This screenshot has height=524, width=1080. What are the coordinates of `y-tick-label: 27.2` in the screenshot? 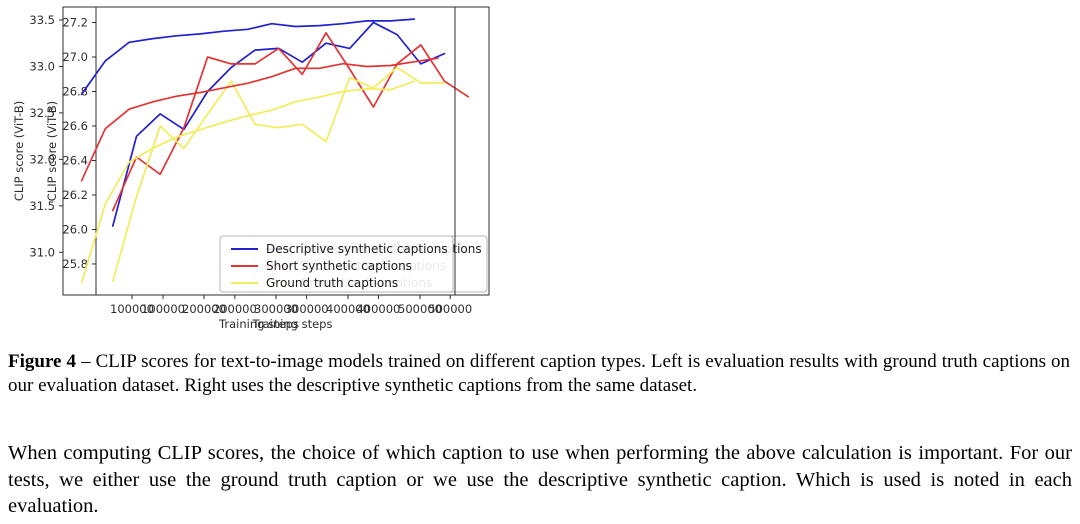 It's located at (75, 23).